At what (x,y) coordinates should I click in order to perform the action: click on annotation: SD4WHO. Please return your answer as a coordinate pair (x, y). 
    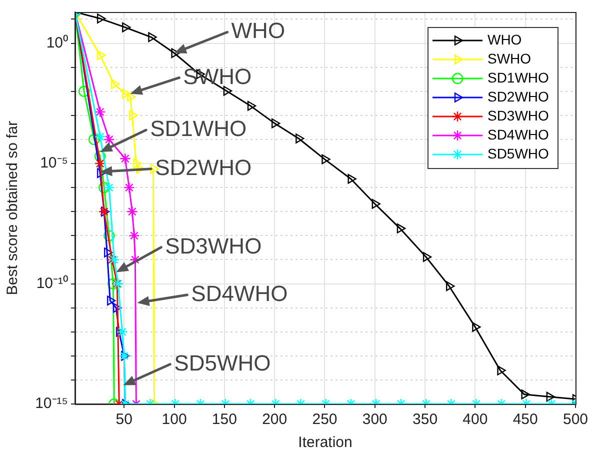
    Looking at the image, I should click on (239, 293).